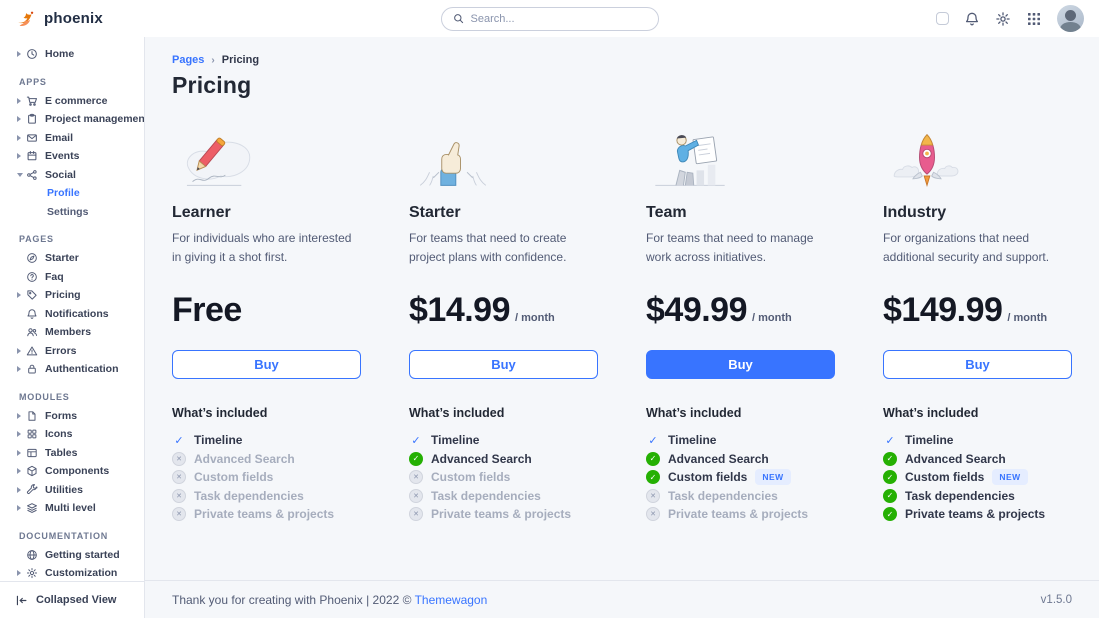  I want to click on team-illustration, so click(740, 160).